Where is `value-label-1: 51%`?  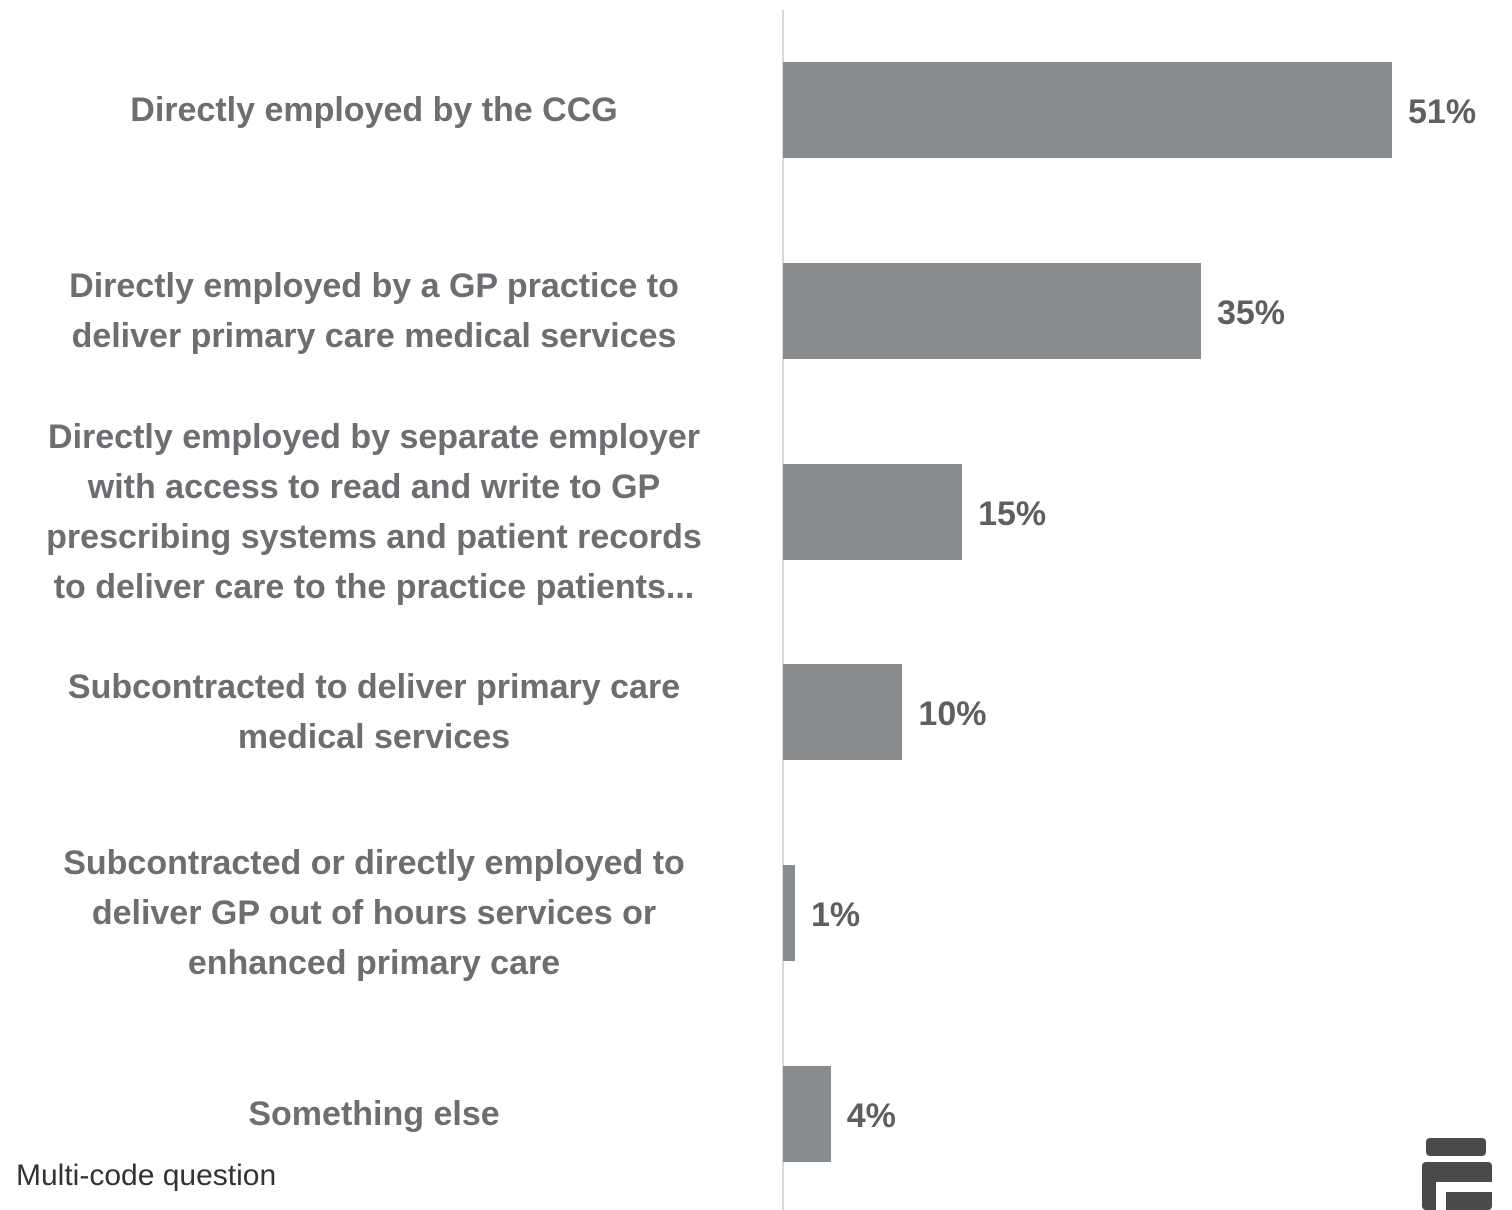
value-label-1: 51% is located at coordinates (1442, 112).